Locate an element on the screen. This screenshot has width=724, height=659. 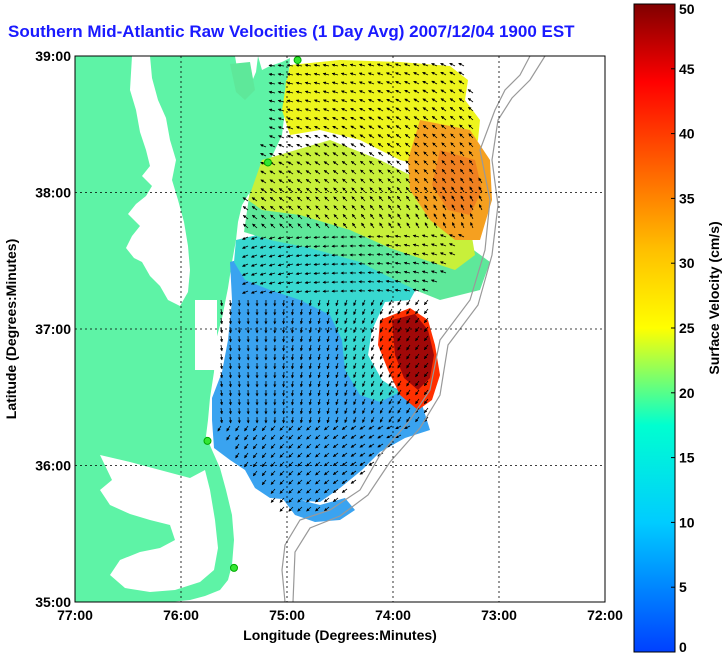
colorbar-tick-label: 0 is located at coordinates (683, 647).